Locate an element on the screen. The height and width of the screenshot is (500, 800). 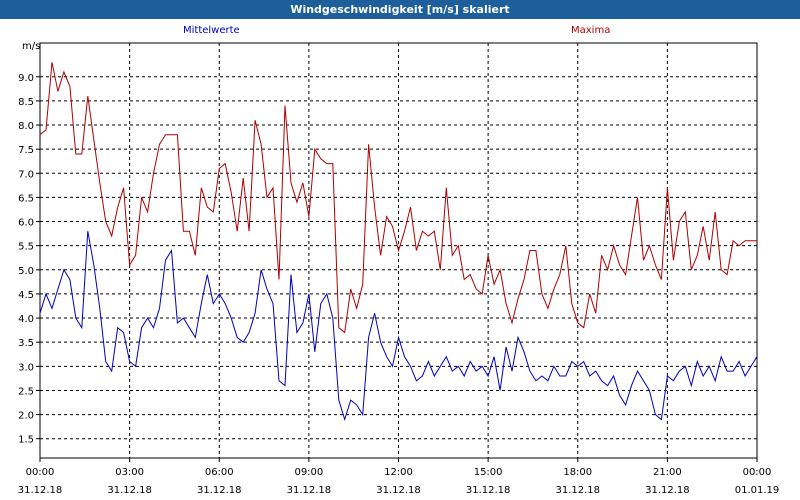
x-tick-time: 15:00 is located at coordinates (488, 472).